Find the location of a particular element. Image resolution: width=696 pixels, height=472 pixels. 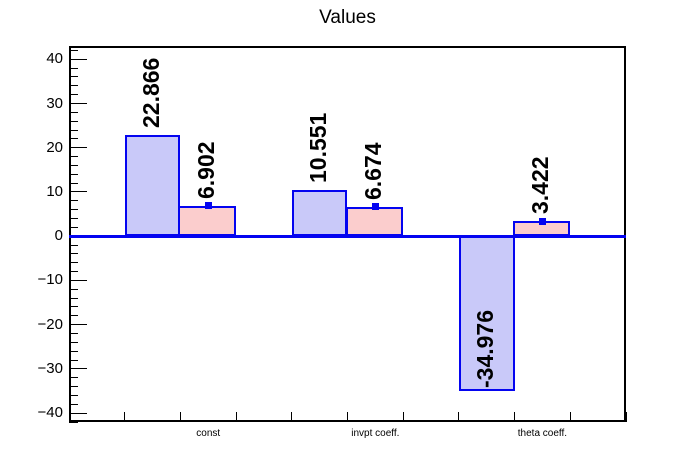

y-tick-label: −10 is located at coordinates (50, 280).